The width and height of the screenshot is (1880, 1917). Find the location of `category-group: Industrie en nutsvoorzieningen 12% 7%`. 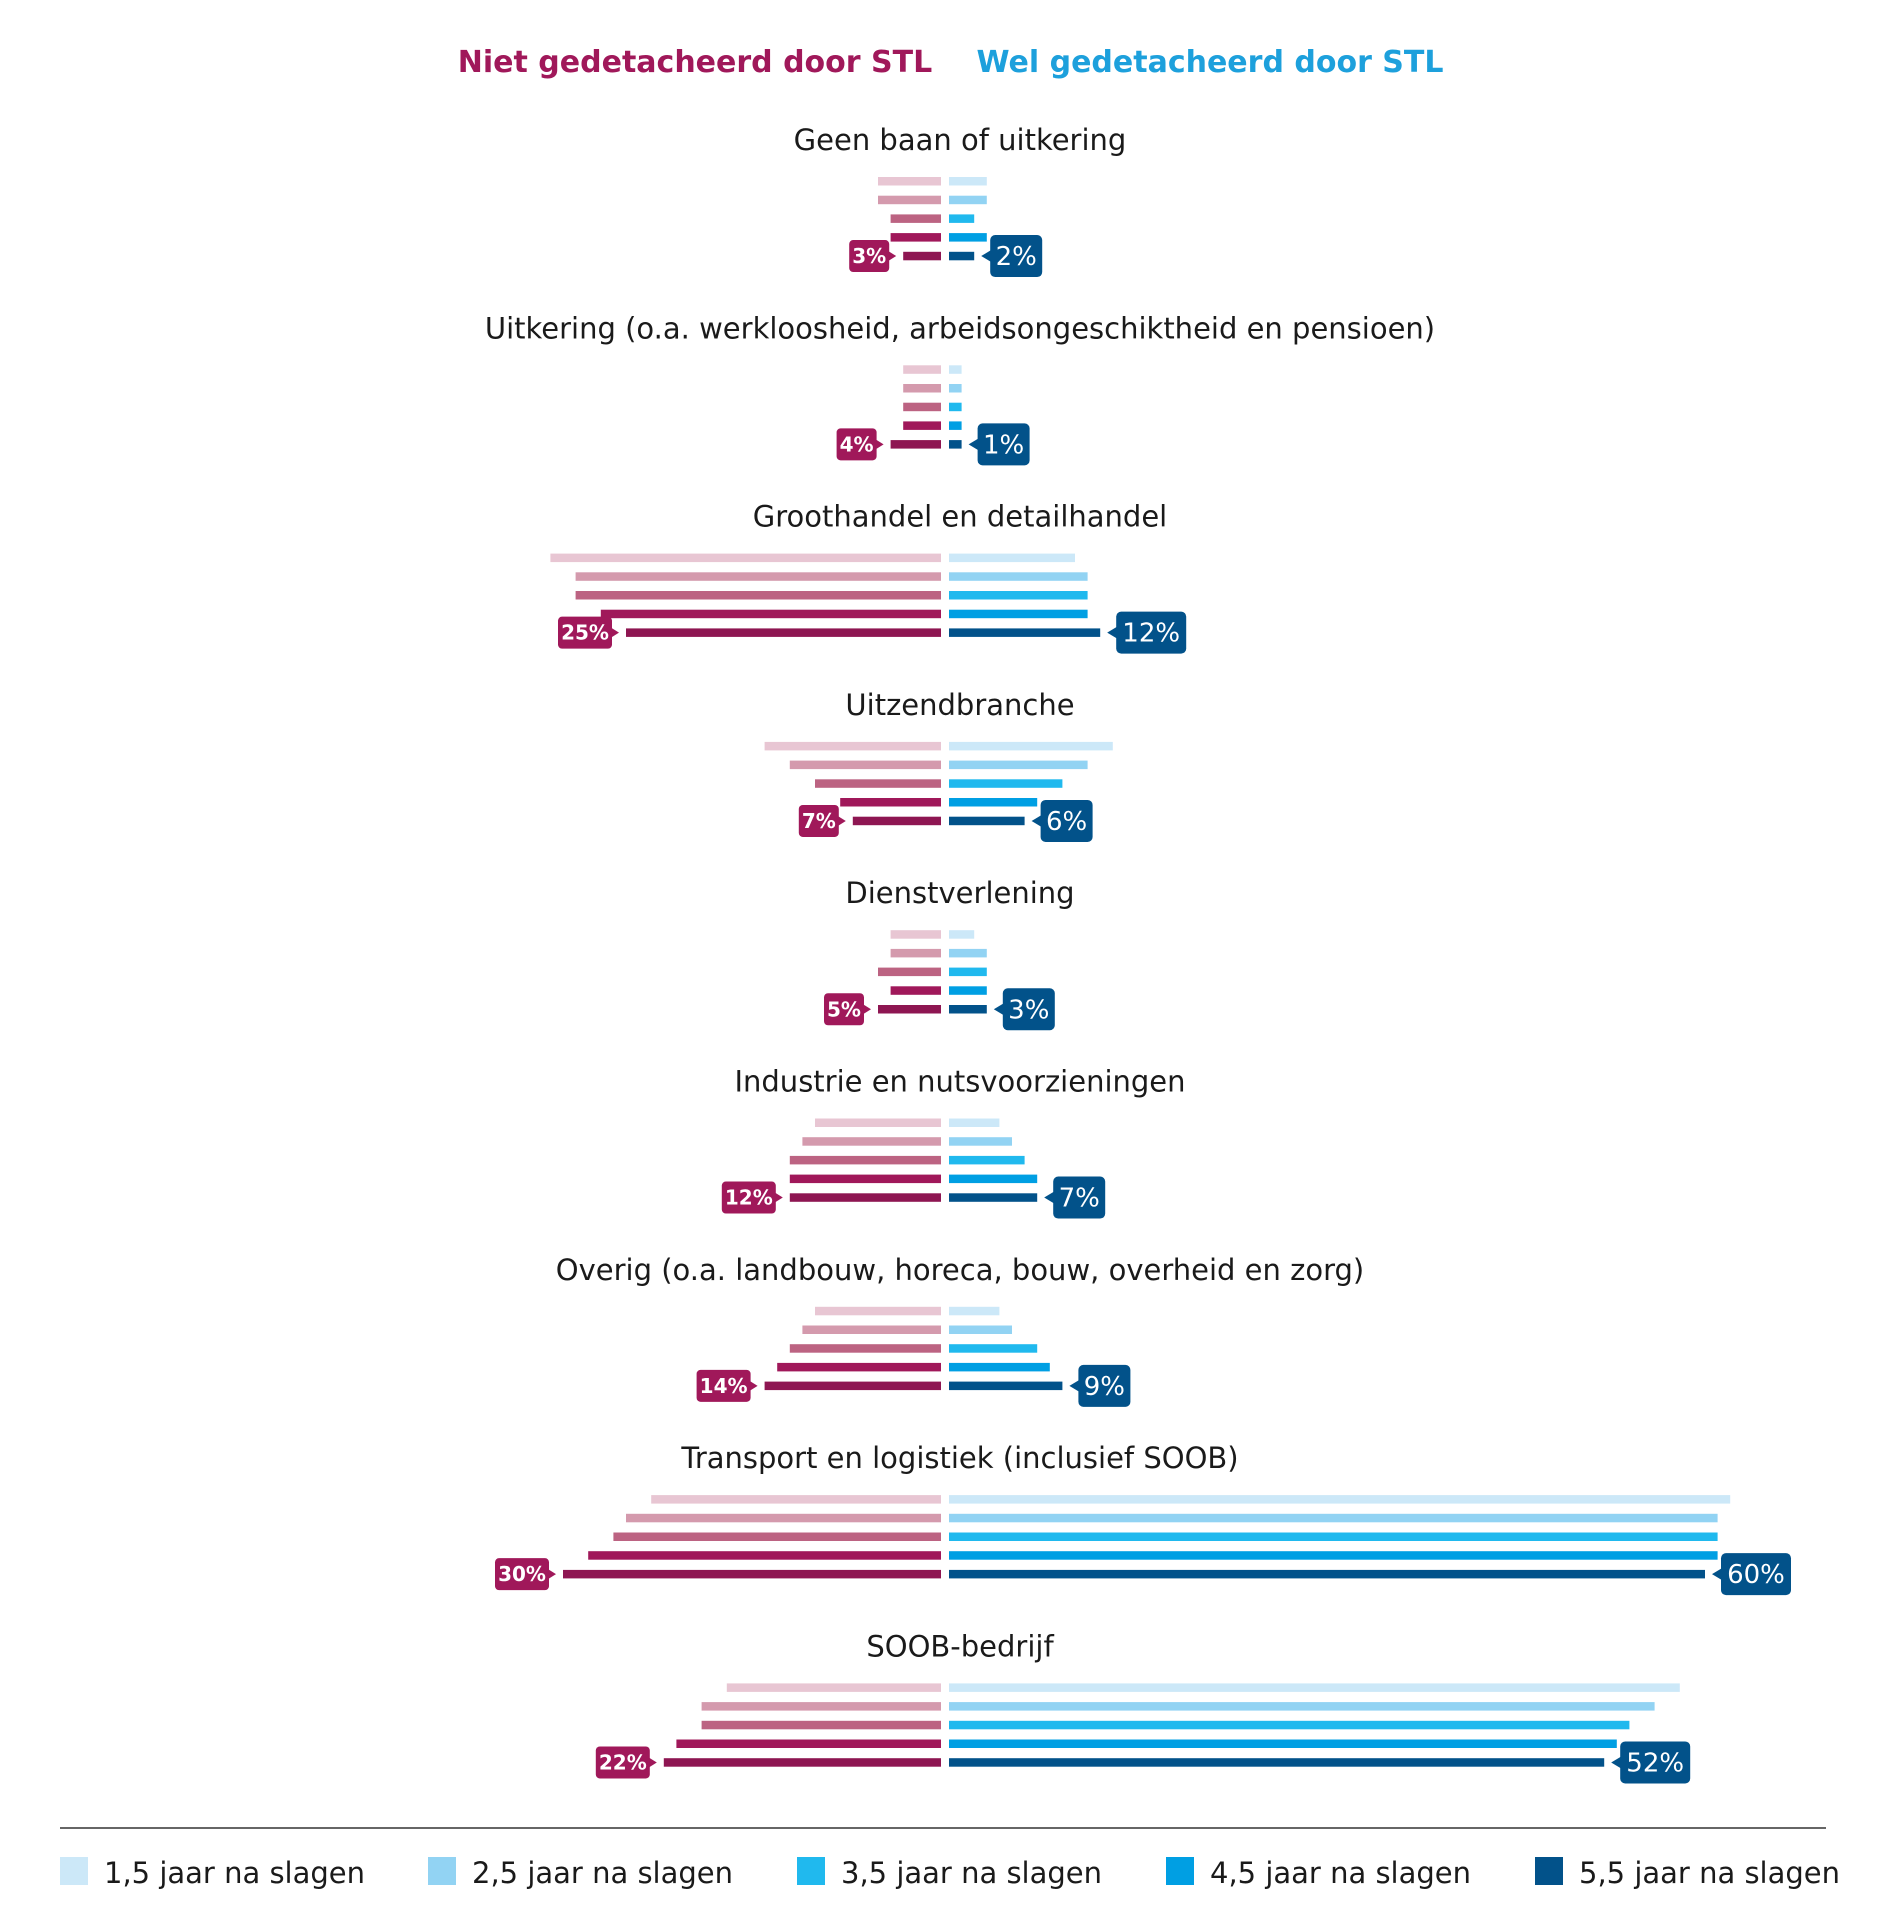

category-group: Industrie en nutsvoorzieningen 12% 7% is located at coordinates (953, 1142).